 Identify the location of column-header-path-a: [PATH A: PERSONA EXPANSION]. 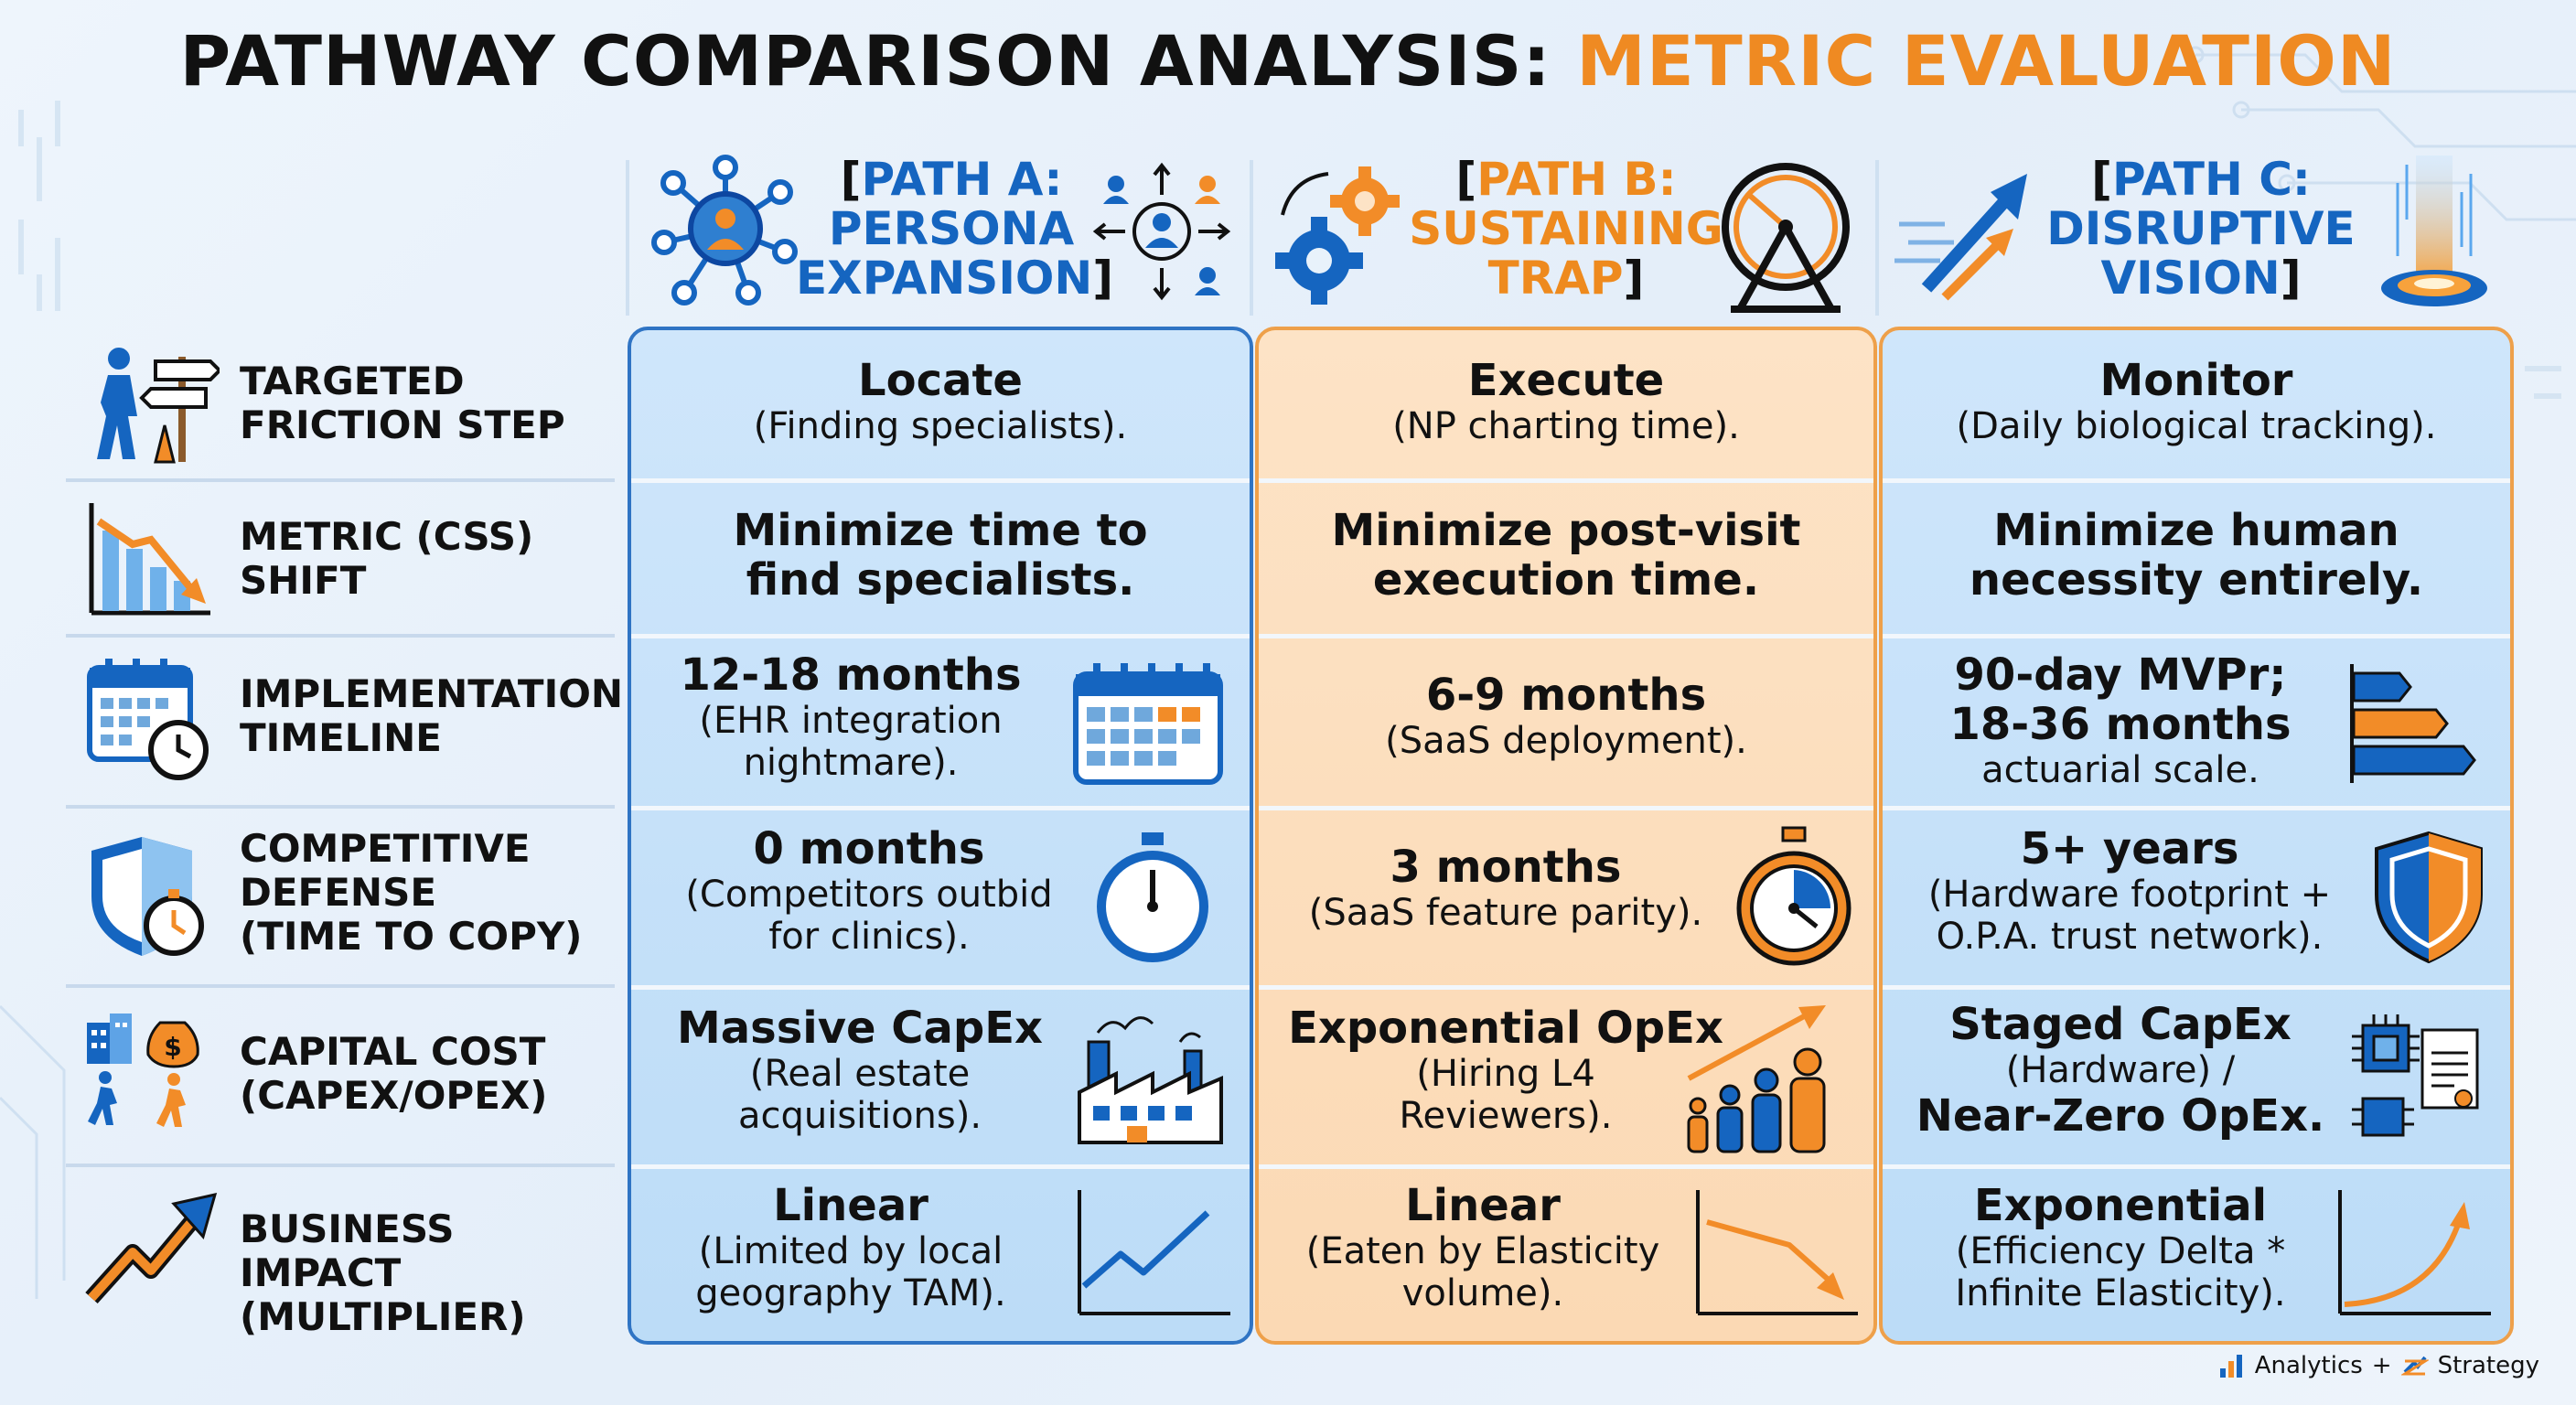
(938, 231).